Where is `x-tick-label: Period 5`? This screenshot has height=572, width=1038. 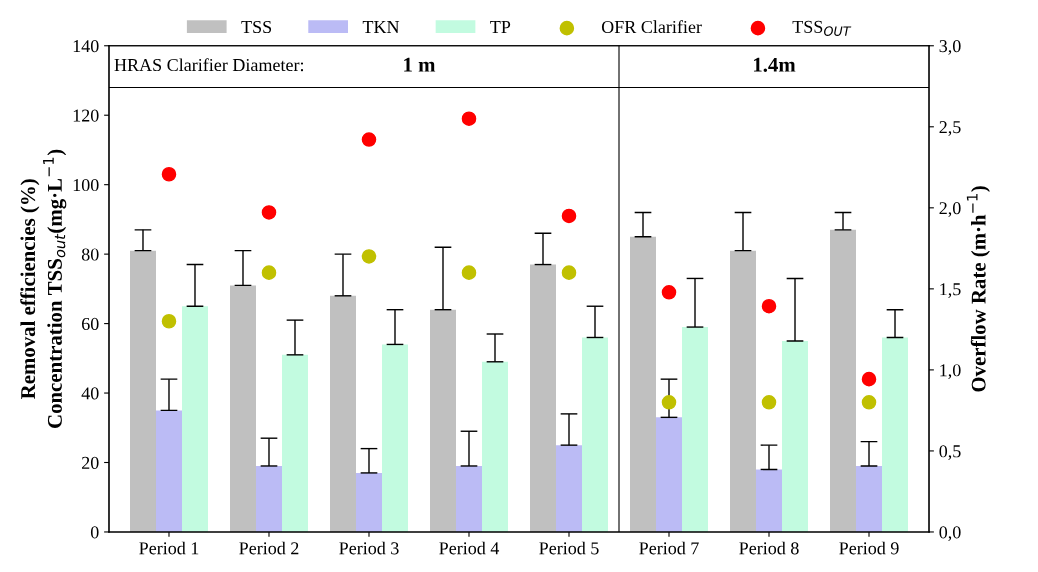 x-tick-label: Period 5 is located at coordinates (569, 548).